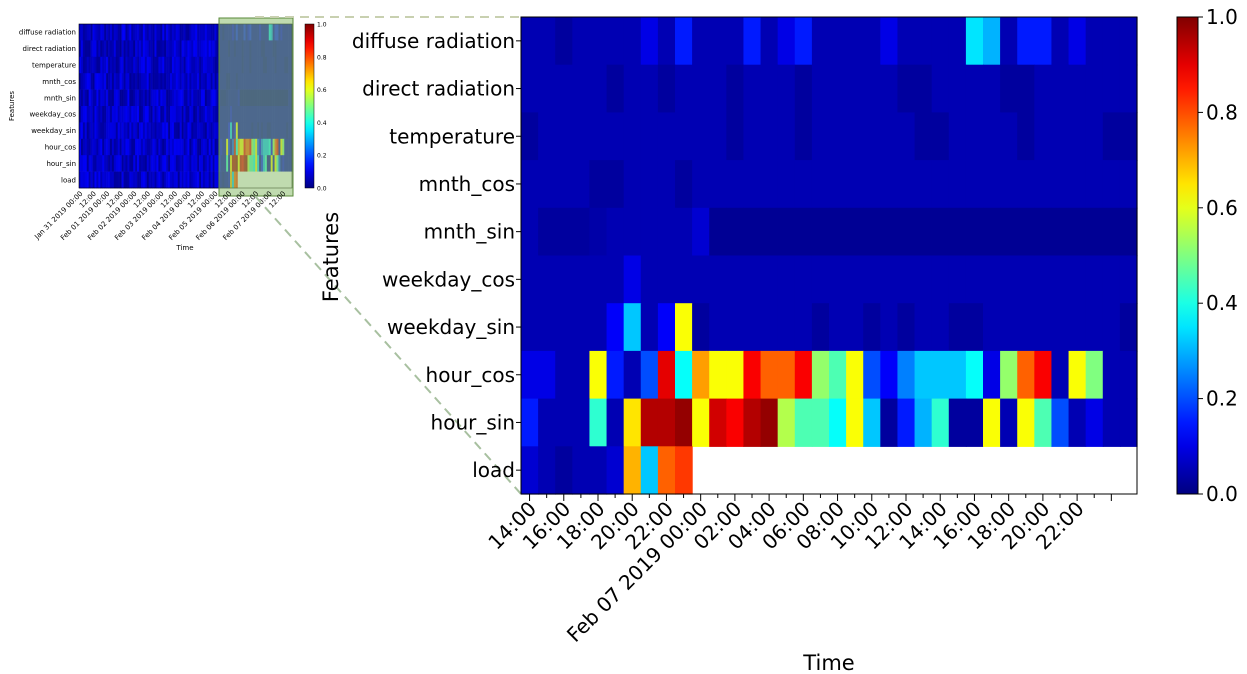 The image size is (1247, 674). I want to click on overview-y-tick-label: load, so click(68, 180).